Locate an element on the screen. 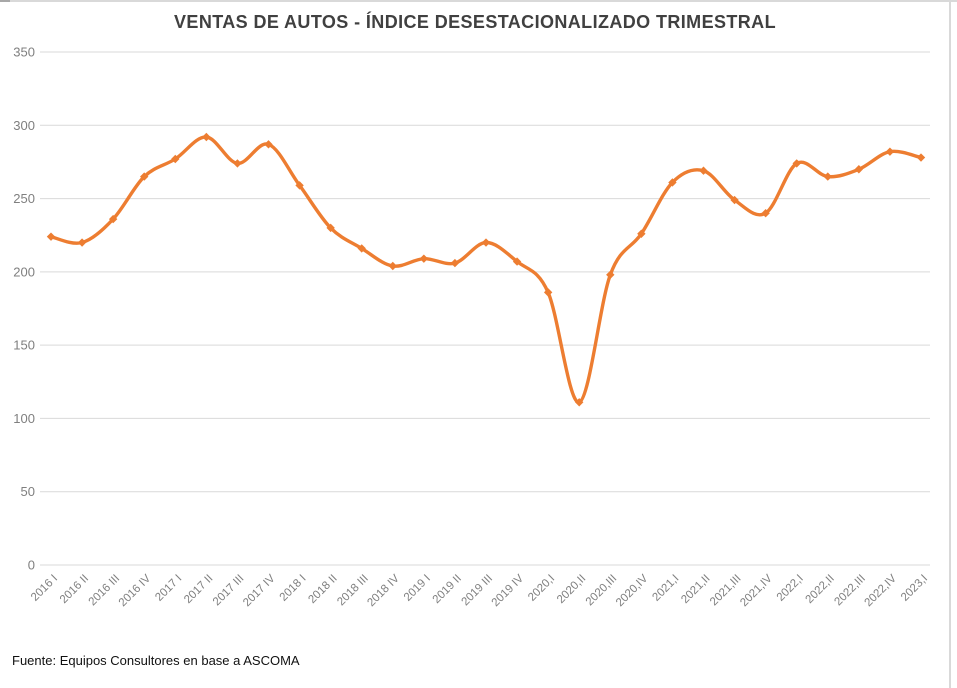  x-axis-tick-label: 2021,II is located at coordinates (695, 589).